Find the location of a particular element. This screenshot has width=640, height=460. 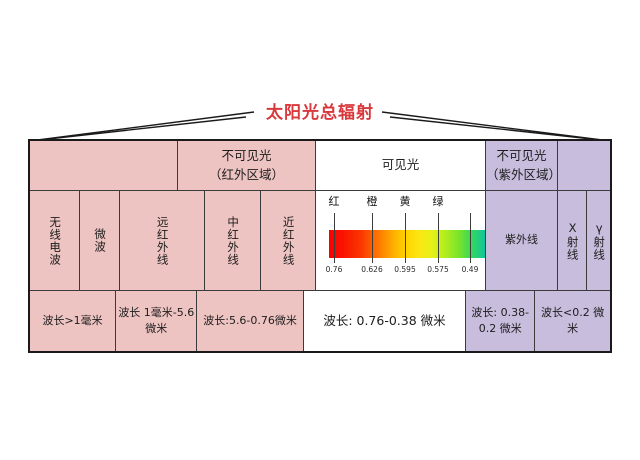

header-cell-radio-blank is located at coordinates (104, 166).